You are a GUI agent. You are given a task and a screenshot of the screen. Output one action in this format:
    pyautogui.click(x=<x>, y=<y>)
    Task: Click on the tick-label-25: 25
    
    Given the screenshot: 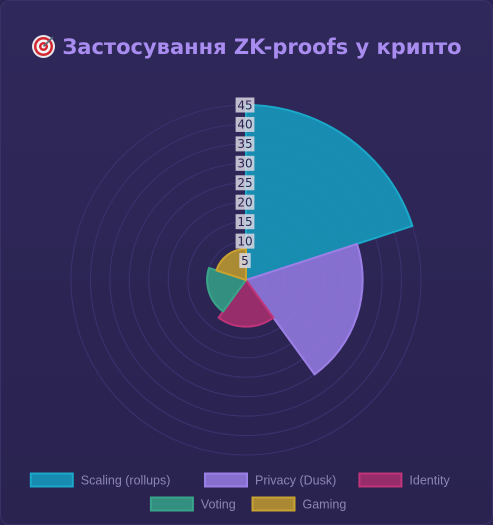 What is the action you would take?
    pyautogui.click(x=244, y=183)
    